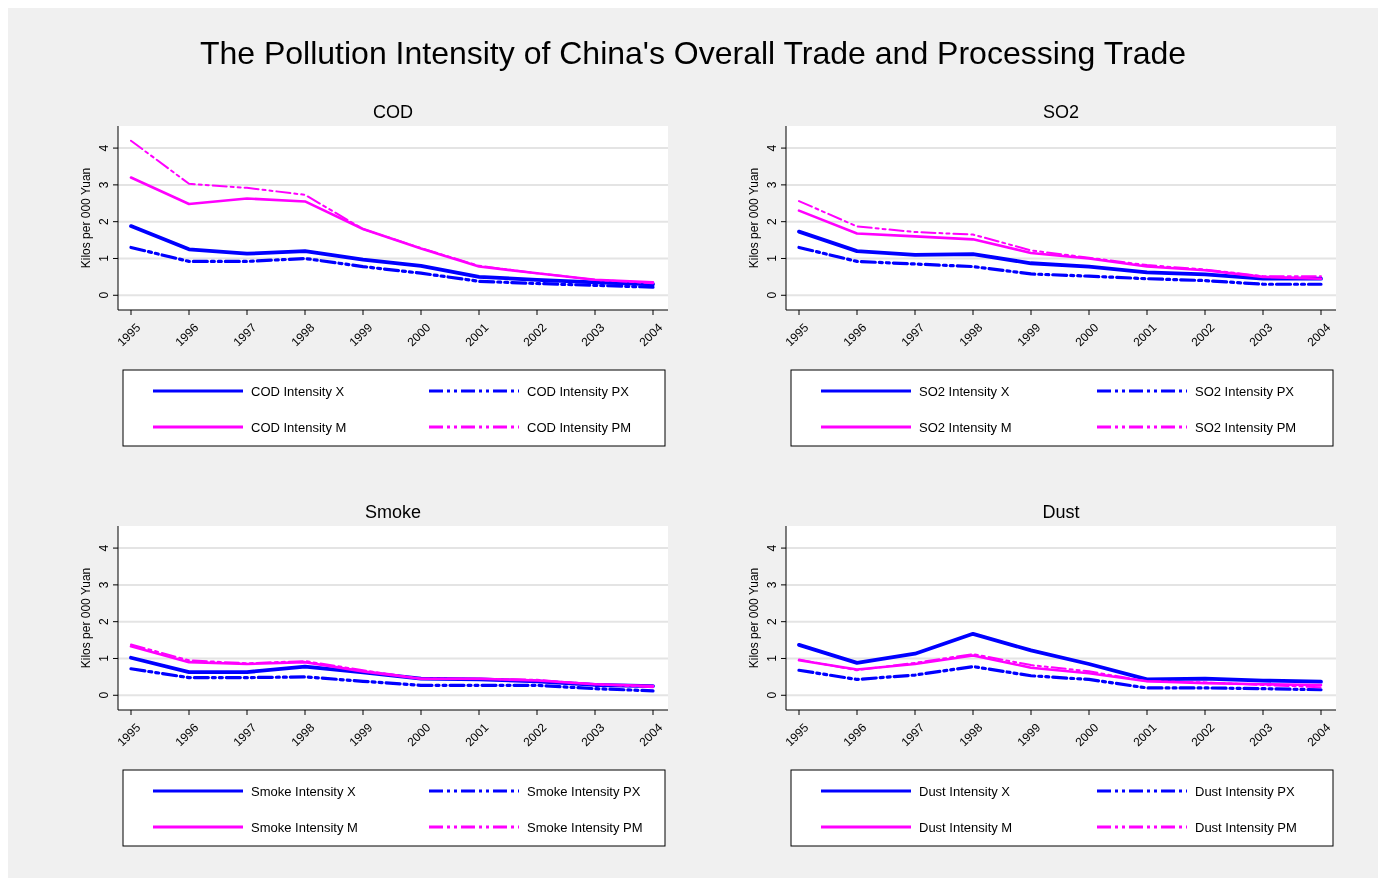 The height and width of the screenshot is (887, 1386). I want to click on legend-label: COD Intensity PX, so click(578, 391).